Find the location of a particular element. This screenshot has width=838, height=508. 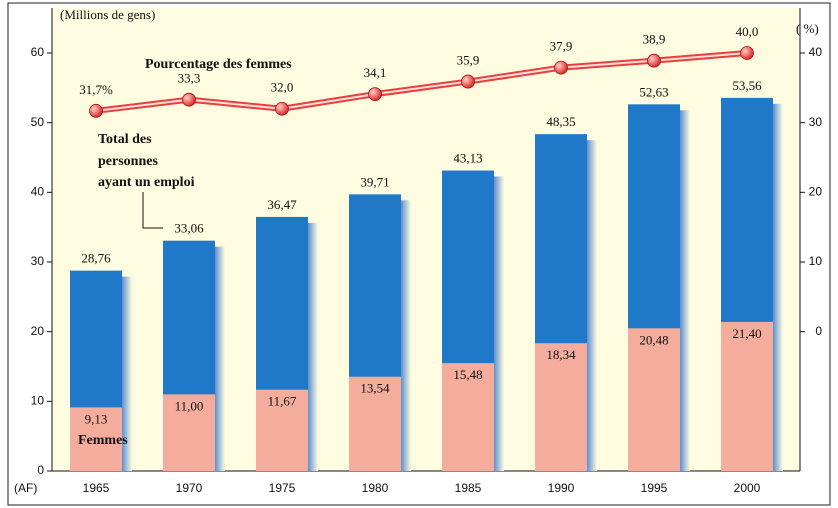

line-value-label: 33,3 is located at coordinates (189, 78).